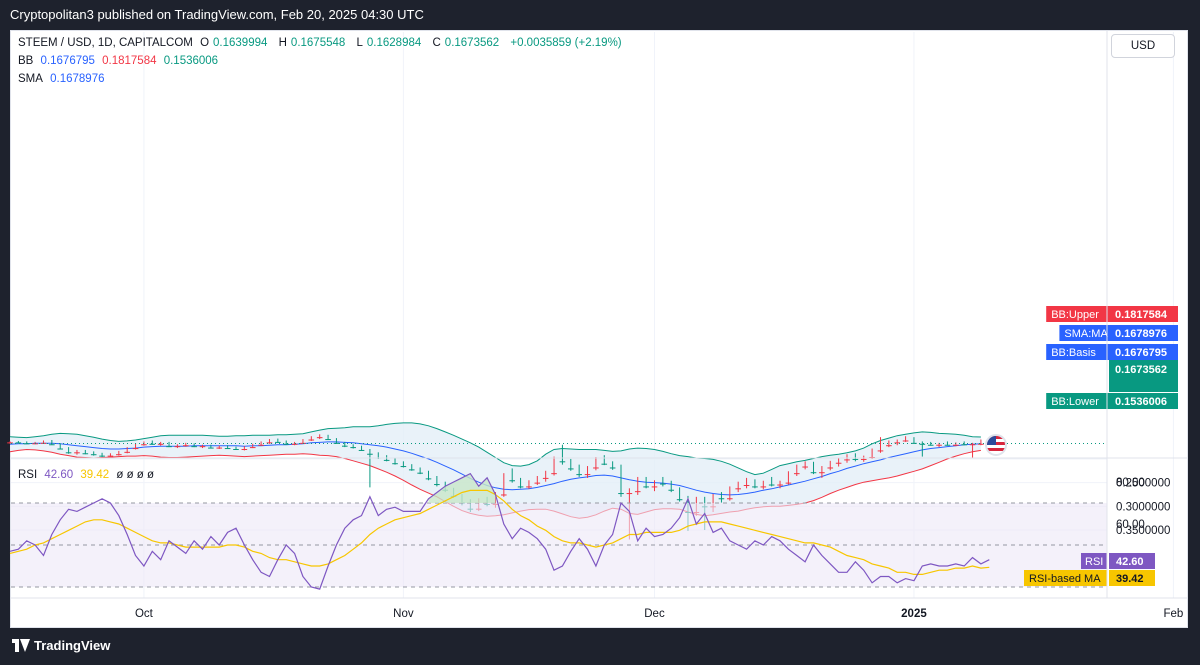 Image resolution: width=1200 pixels, height=665 pixels. Describe the element at coordinates (240, 43) in the screenshot. I see `open-value: 0.1639994` at that location.